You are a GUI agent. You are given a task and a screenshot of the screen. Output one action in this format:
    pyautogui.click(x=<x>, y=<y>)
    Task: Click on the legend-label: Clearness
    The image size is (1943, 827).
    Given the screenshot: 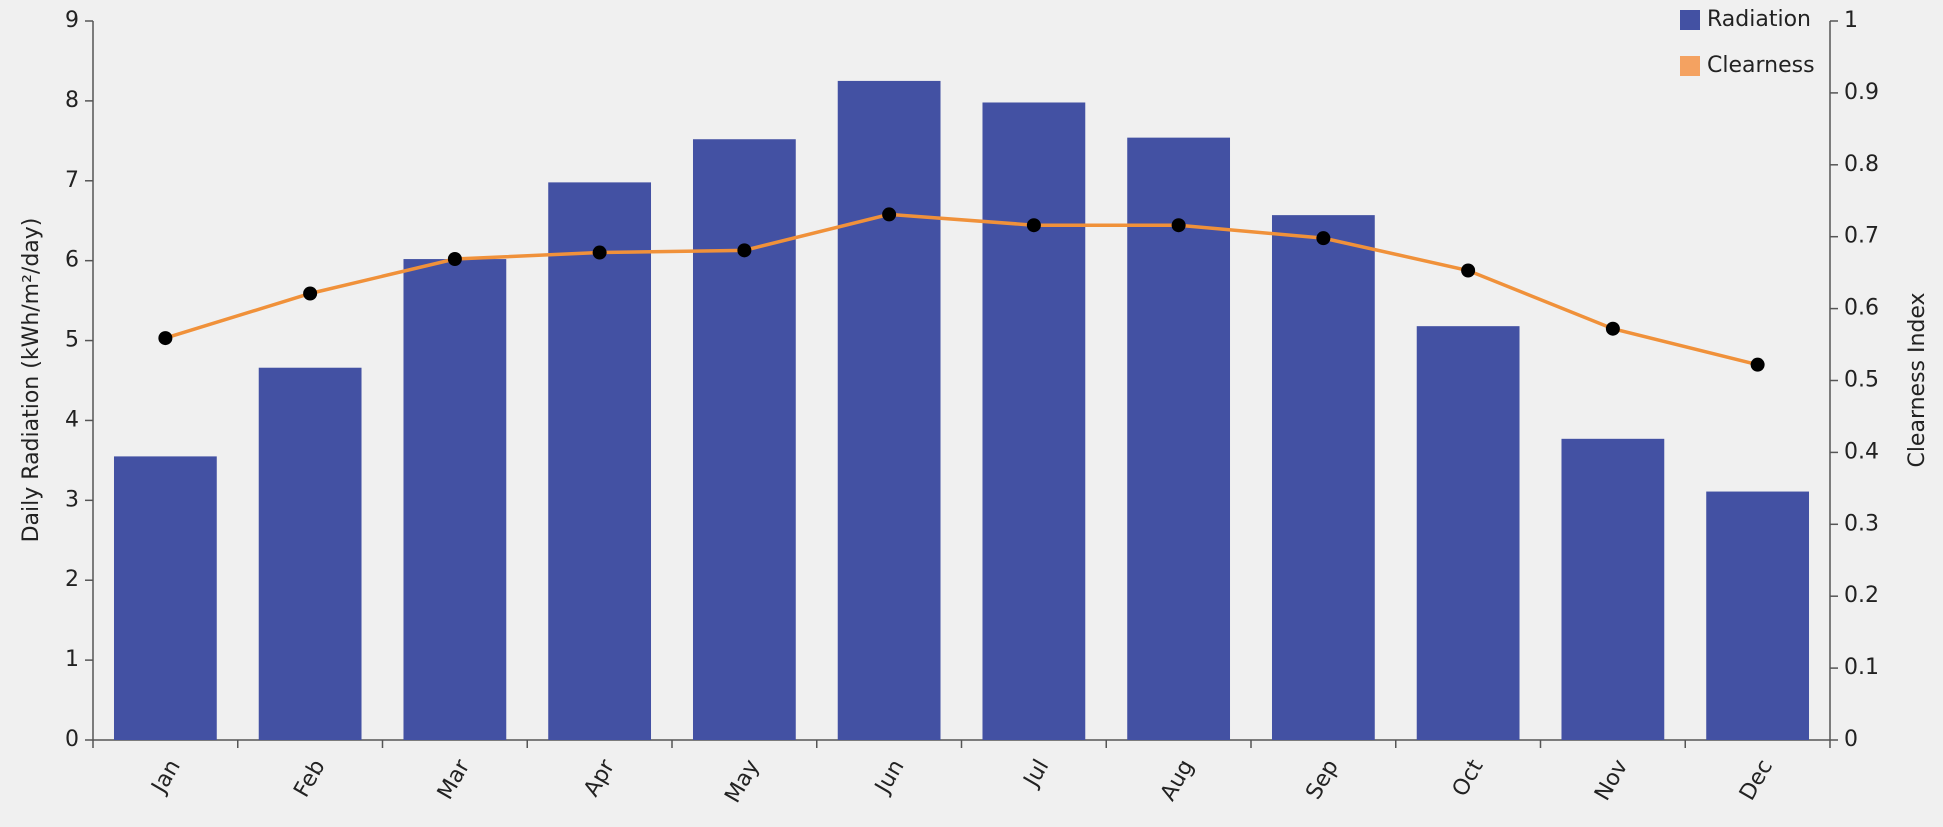 What is the action you would take?
    pyautogui.click(x=1761, y=65)
    